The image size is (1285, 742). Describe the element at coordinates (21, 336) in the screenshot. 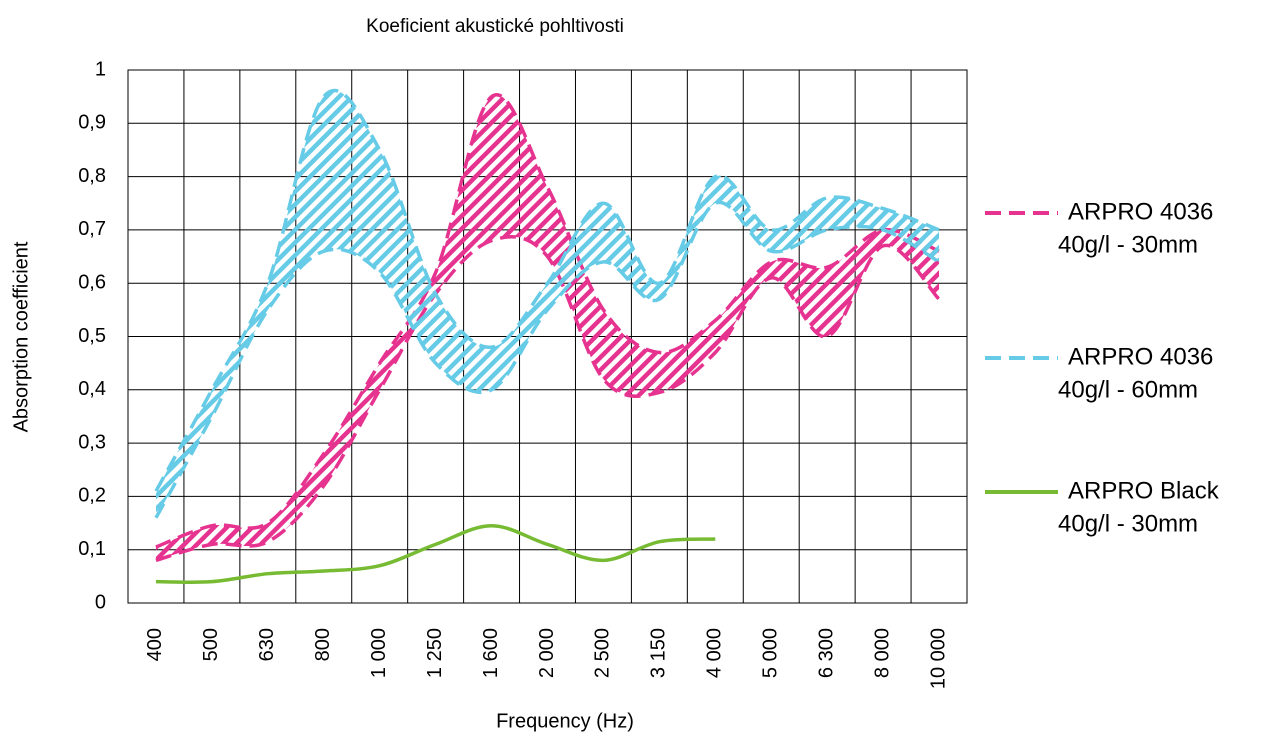

I see `y-axis-label: Absorption coefficient` at that location.